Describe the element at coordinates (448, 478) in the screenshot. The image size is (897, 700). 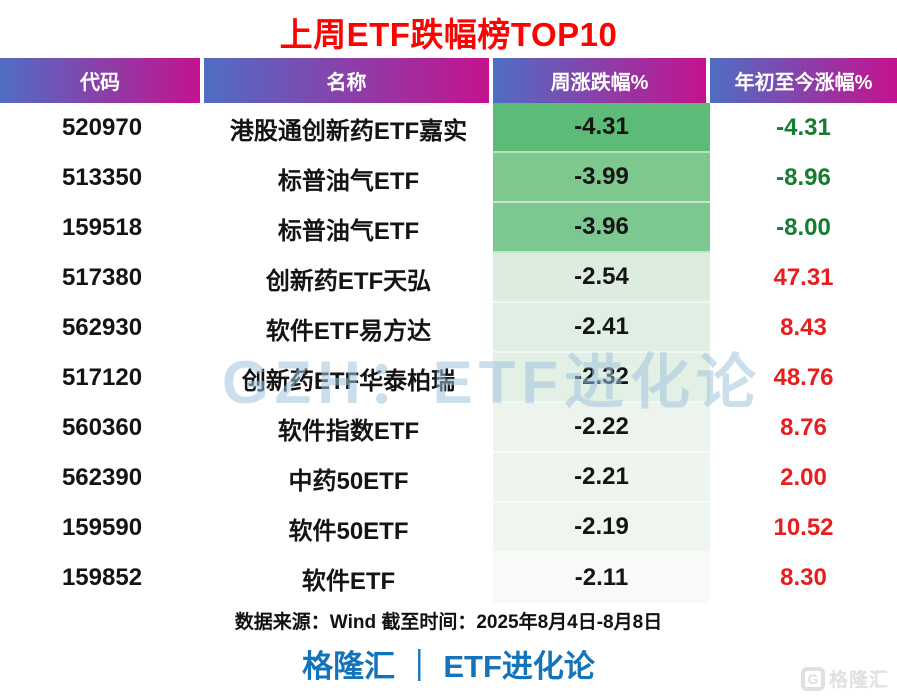
I see `table-row: 562390 中药50ETF -2.21 2.00` at that location.